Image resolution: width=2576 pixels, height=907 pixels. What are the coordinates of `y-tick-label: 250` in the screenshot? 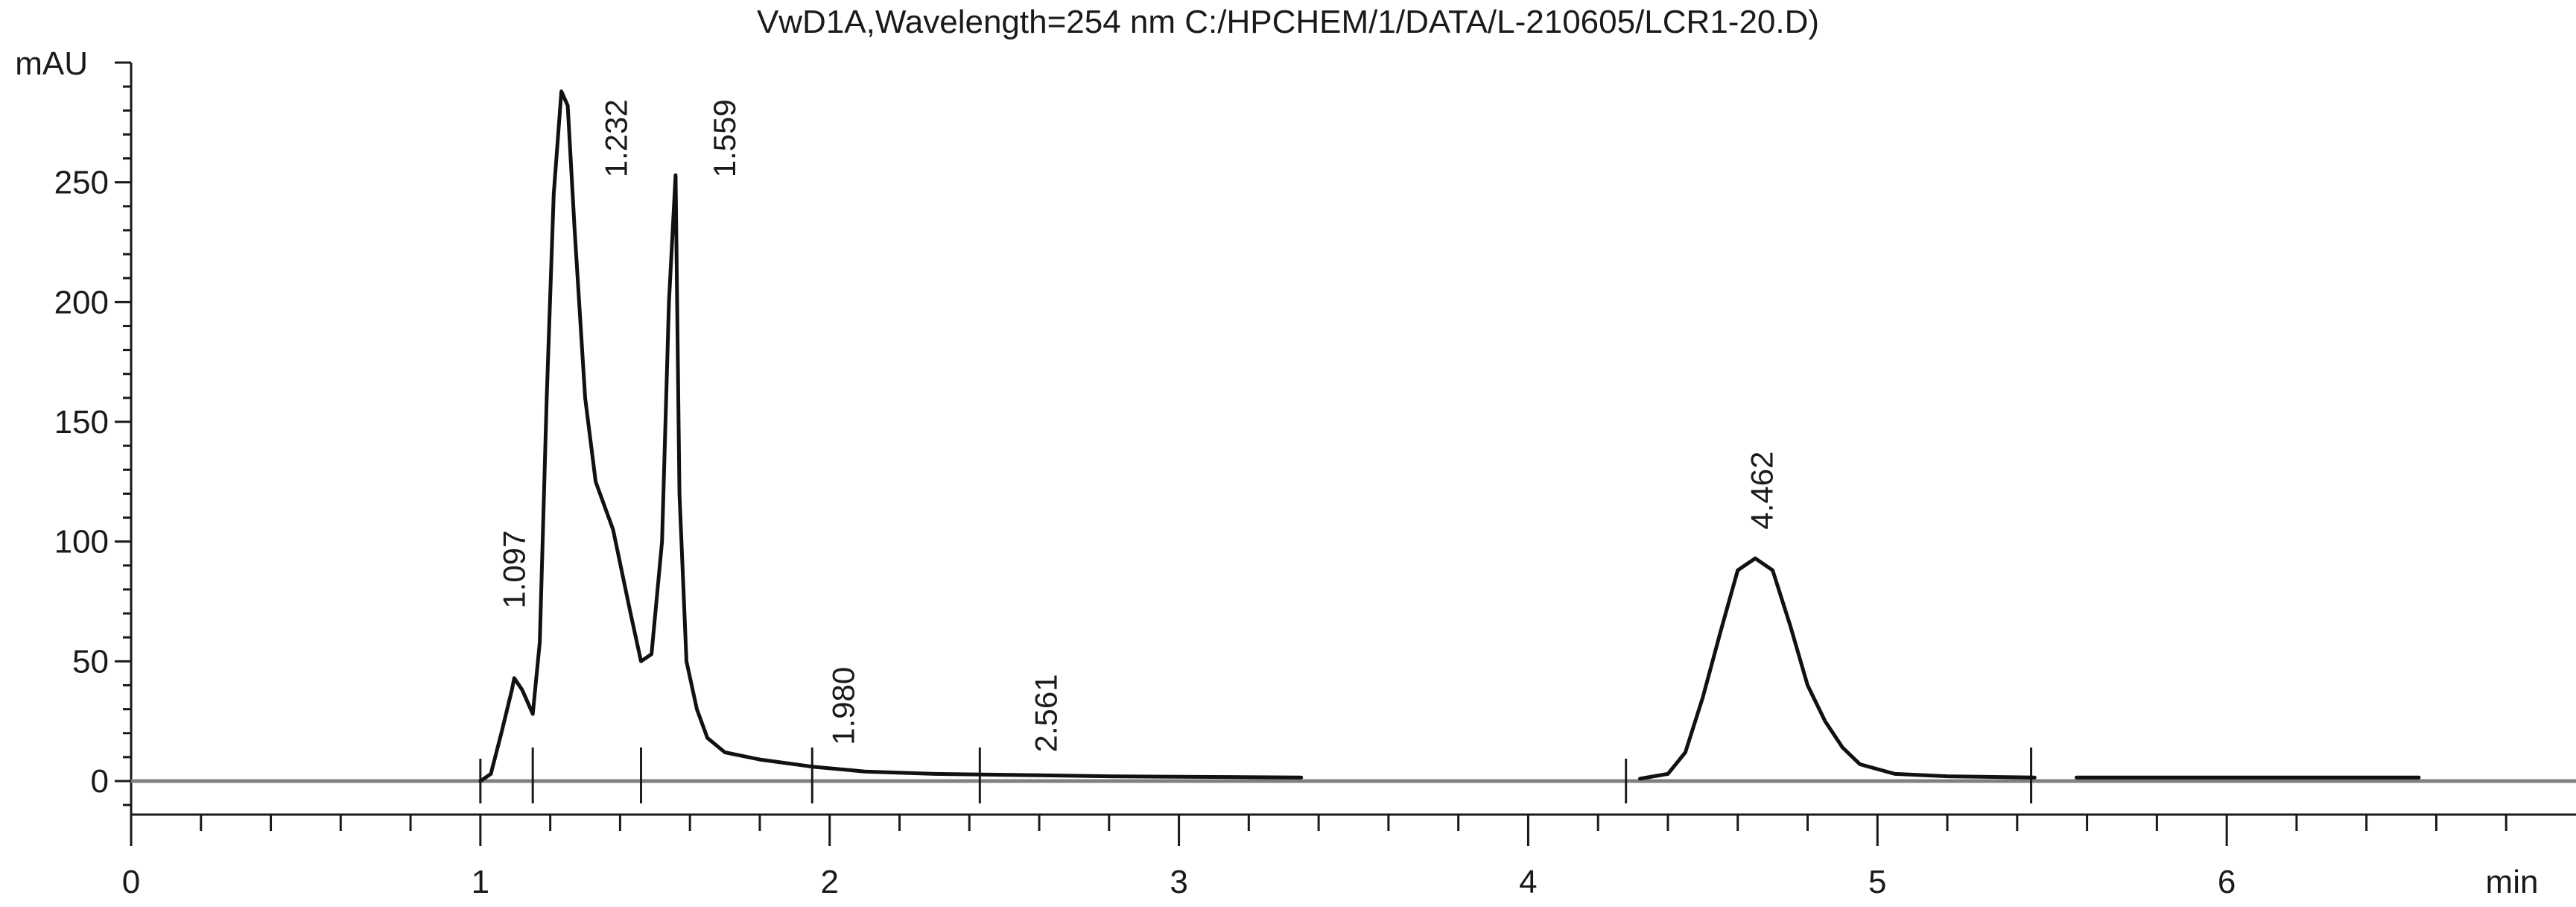 It's located at (81, 183).